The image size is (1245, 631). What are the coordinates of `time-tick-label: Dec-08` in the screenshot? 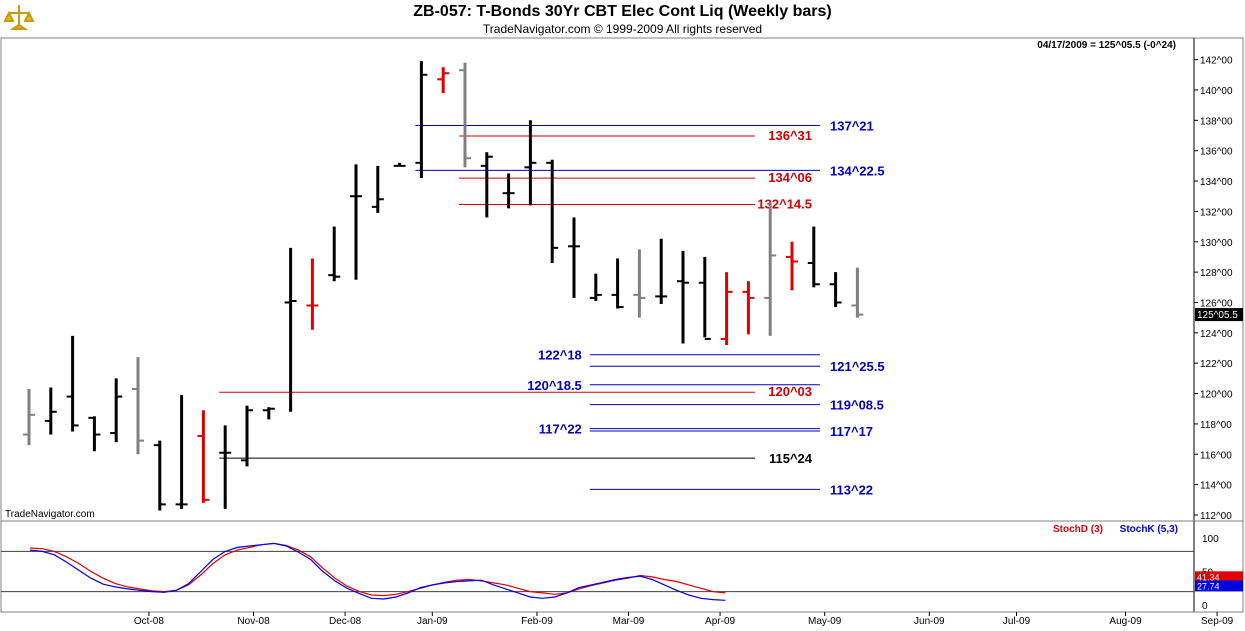 It's located at (345, 621).